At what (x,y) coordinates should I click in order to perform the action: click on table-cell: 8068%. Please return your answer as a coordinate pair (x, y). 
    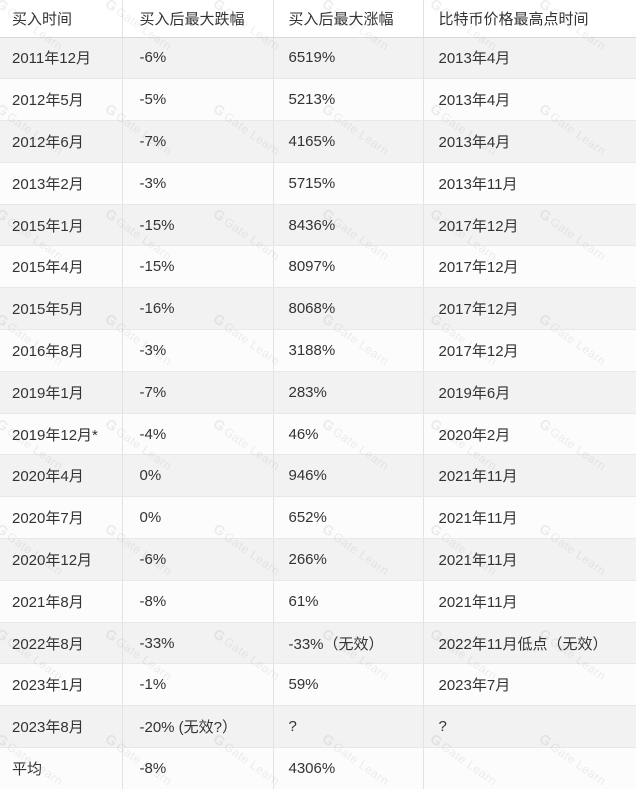
    Looking at the image, I should click on (348, 309).